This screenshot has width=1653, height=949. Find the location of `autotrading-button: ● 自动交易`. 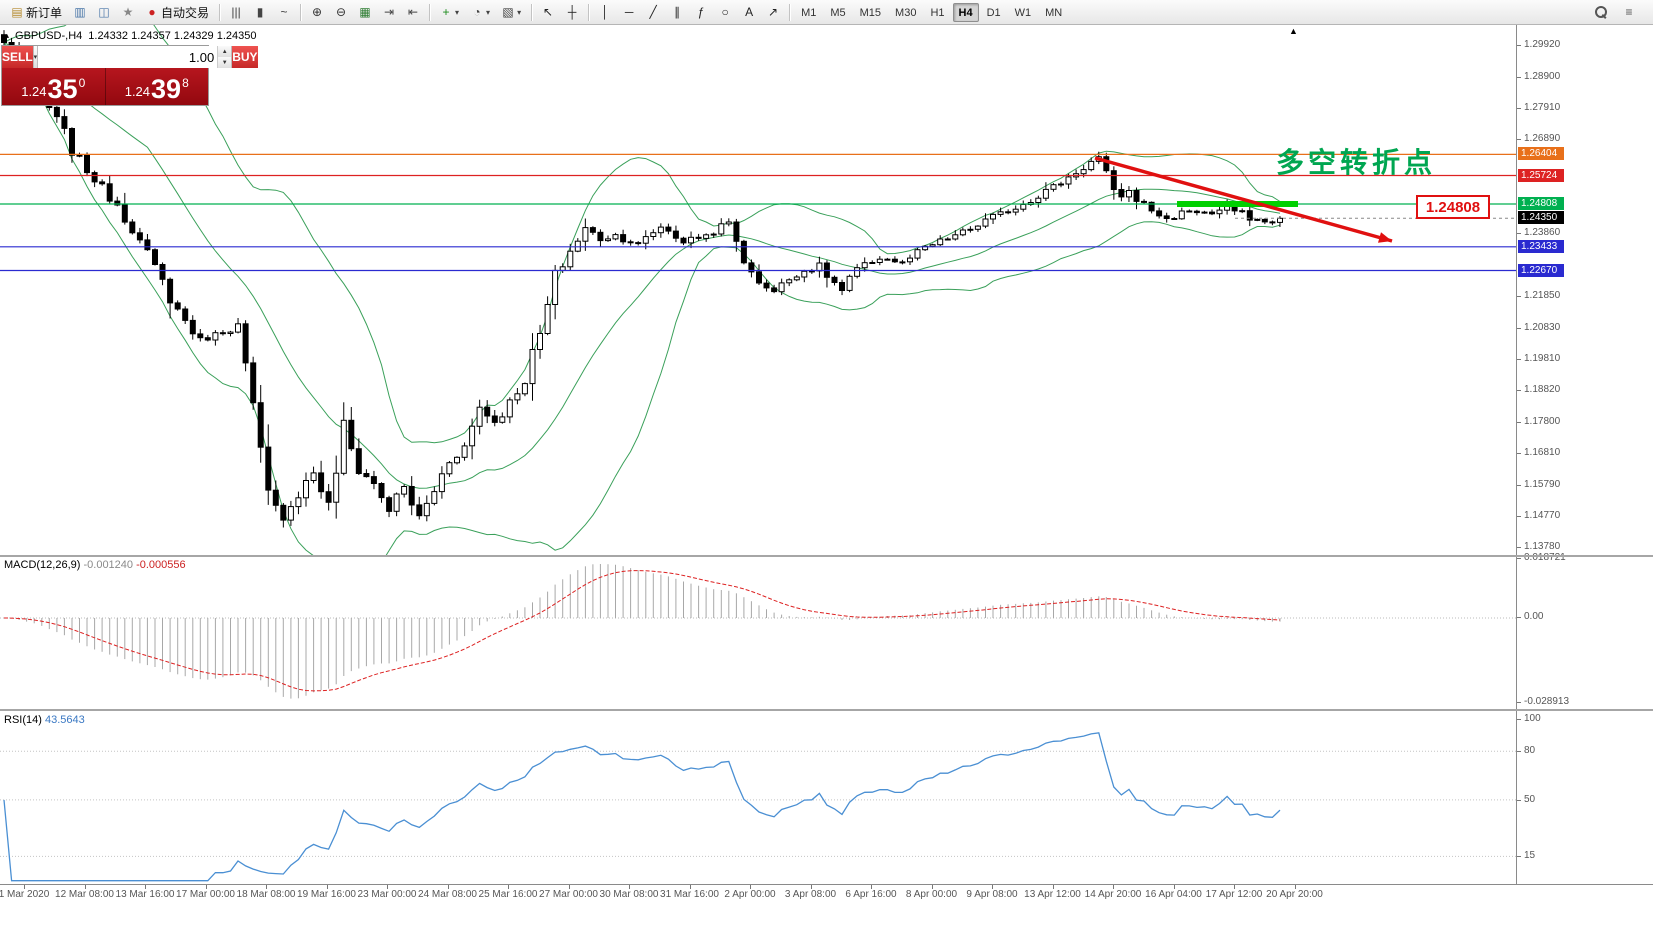

autotrading-button: ● 自动交易 is located at coordinates (177, 12).